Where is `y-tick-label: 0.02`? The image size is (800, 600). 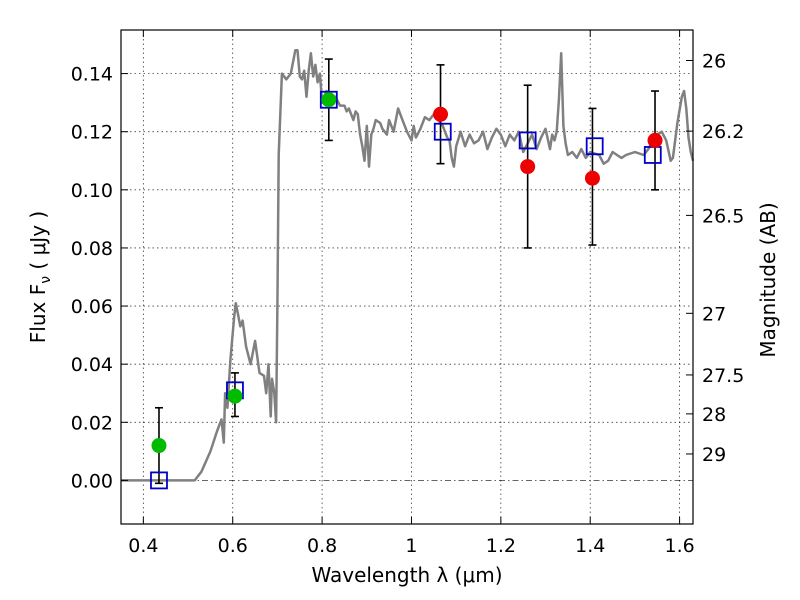 y-tick-label: 0.02 is located at coordinates (92, 423).